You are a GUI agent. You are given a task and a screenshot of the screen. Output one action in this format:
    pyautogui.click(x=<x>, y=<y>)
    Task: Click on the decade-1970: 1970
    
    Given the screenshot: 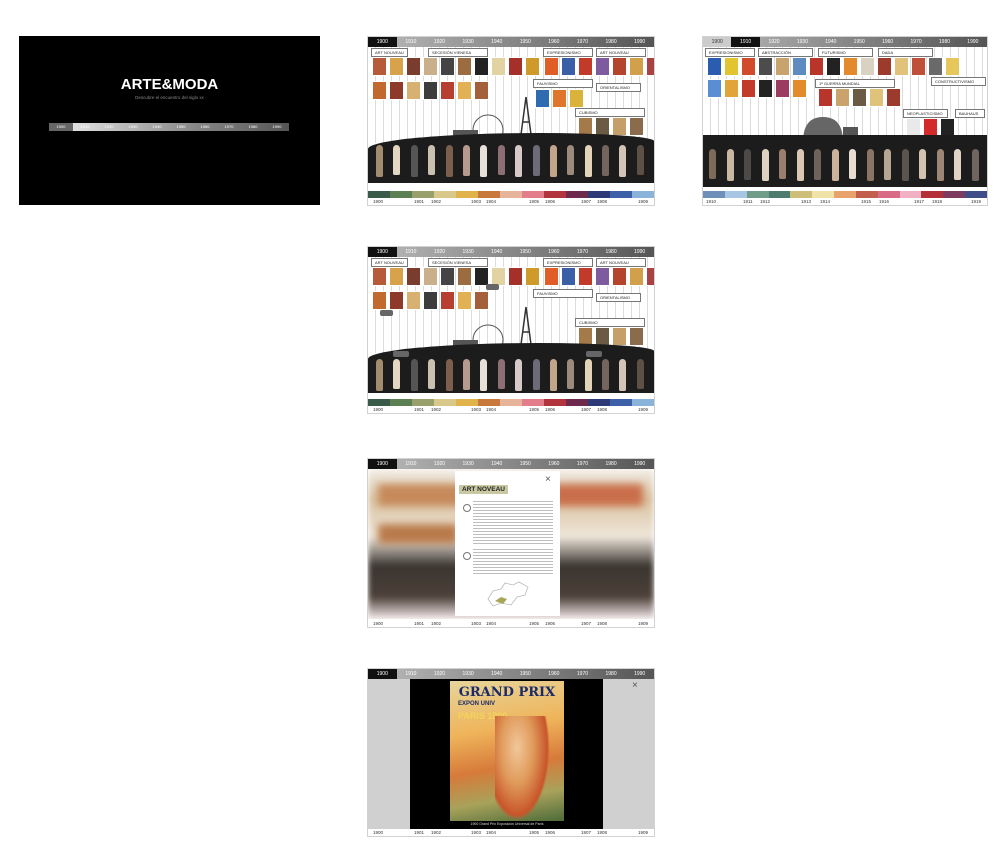 What is the action you would take?
    pyautogui.click(x=229, y=126)
    